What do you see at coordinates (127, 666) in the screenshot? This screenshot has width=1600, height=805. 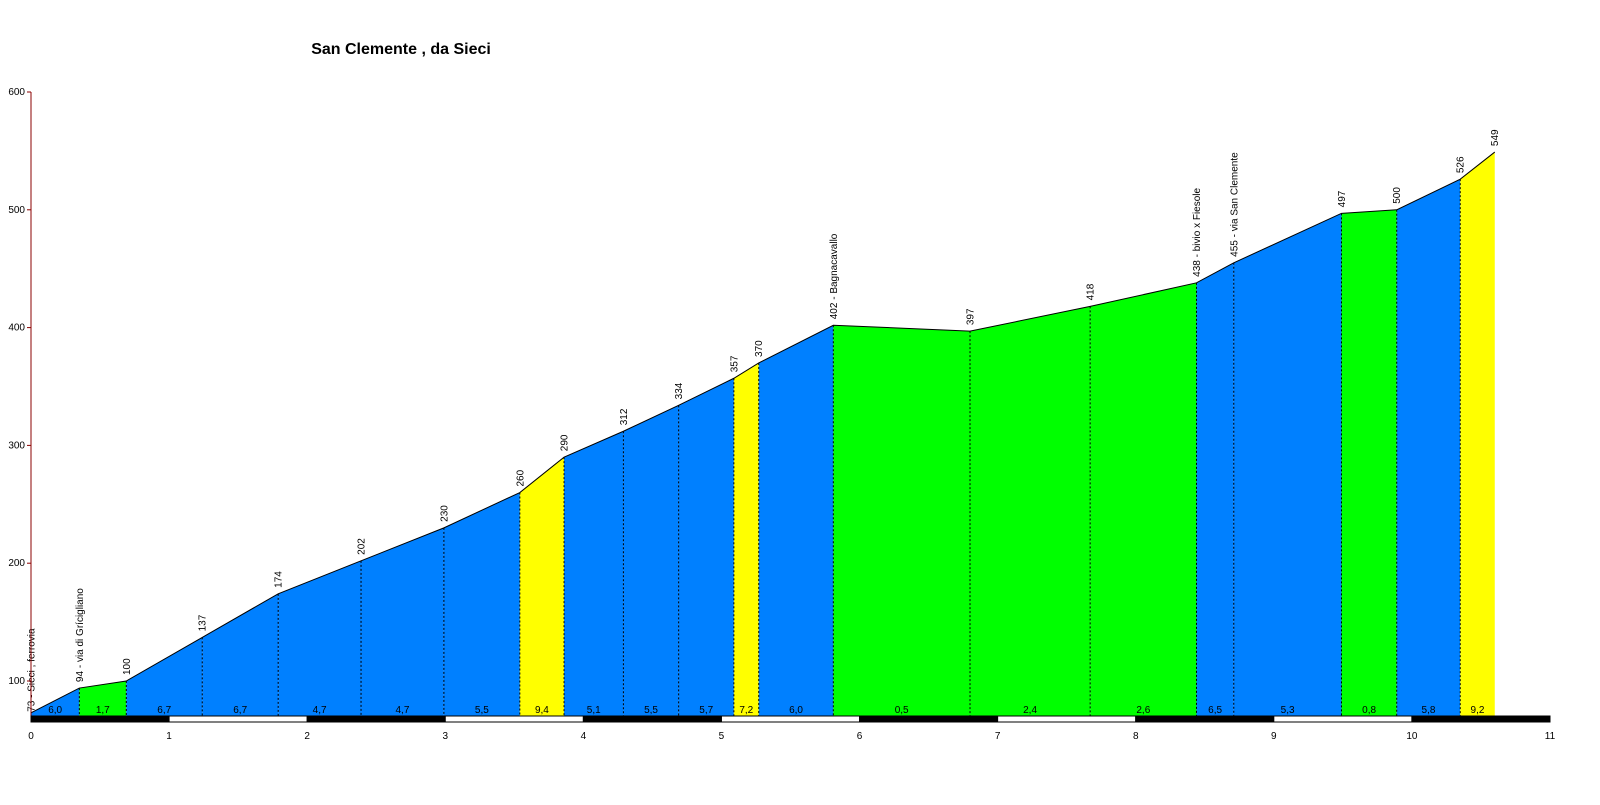 I see `elevation-label: 100` at bounding box center [127, 666].